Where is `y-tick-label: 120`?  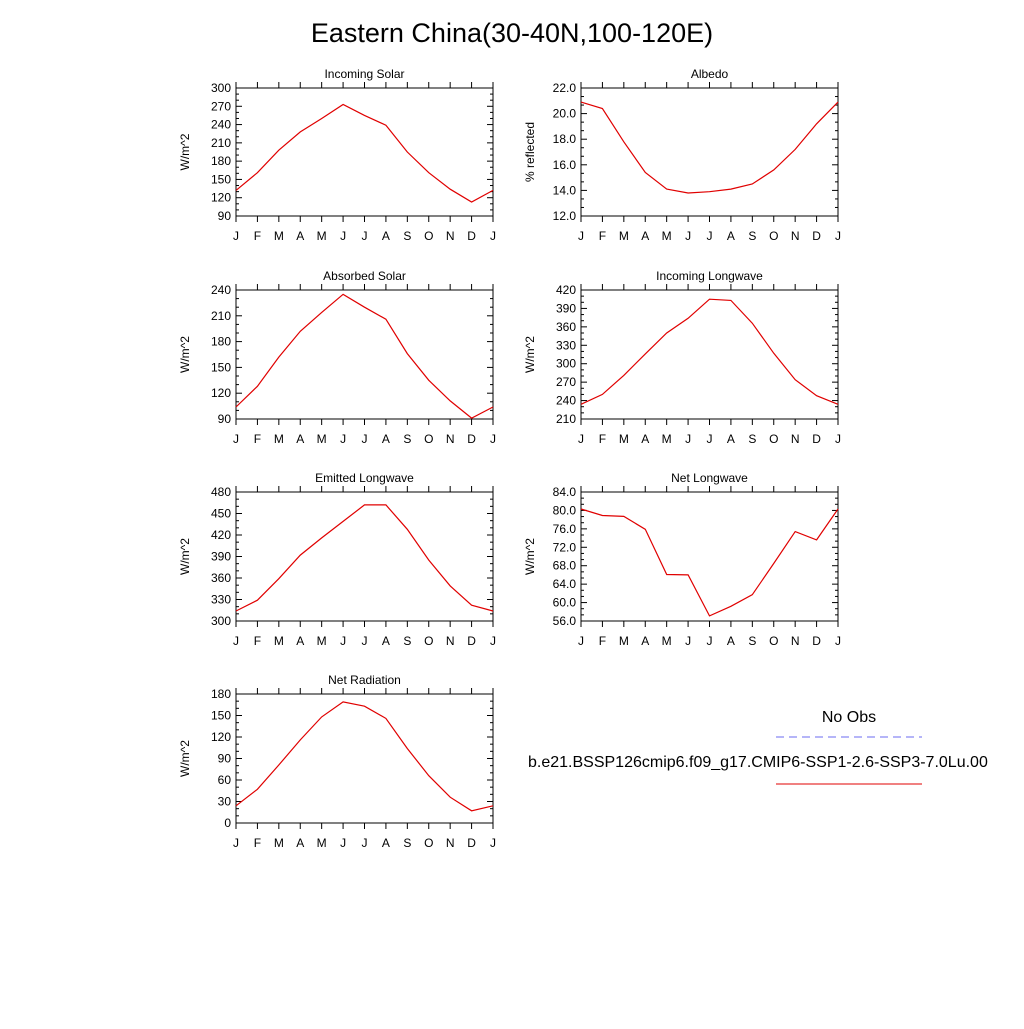
y-tick-label: 120 is located at coordinates (221, 393).